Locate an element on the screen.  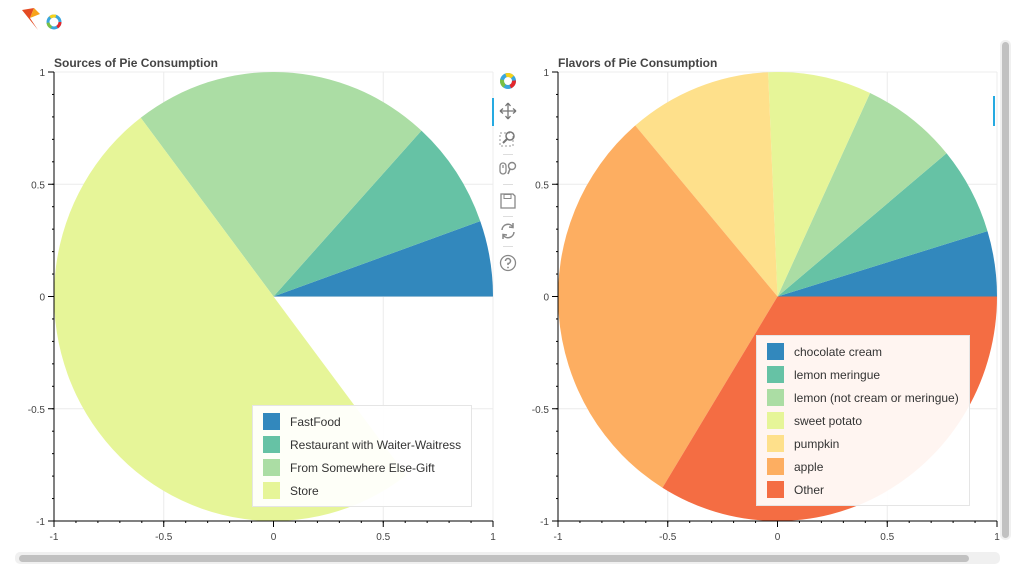
legend-item: lemon meringue is located at coordinates (863, 374).